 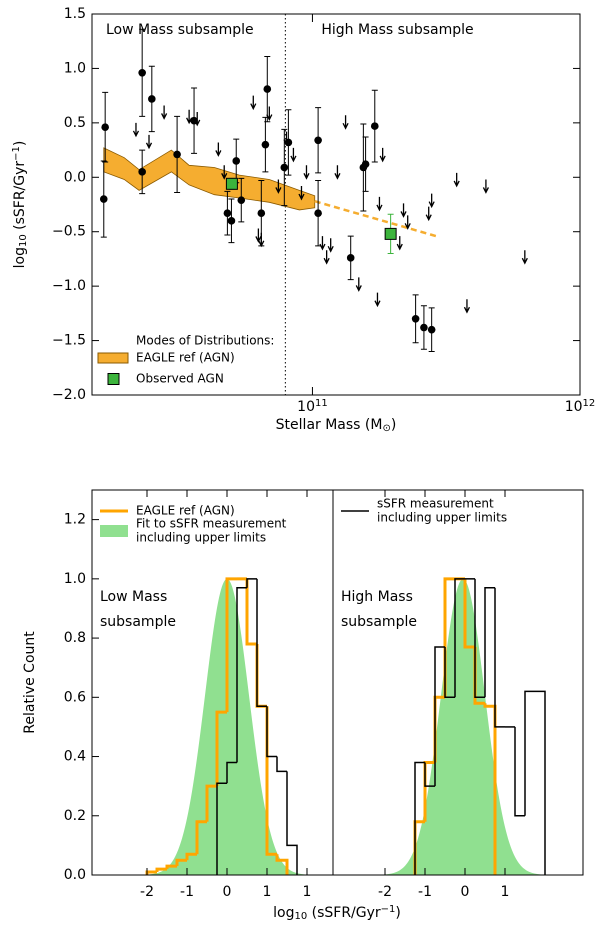 I want to click on legend-label: Fit to sSFR measurement, so click(x=211, y=524).